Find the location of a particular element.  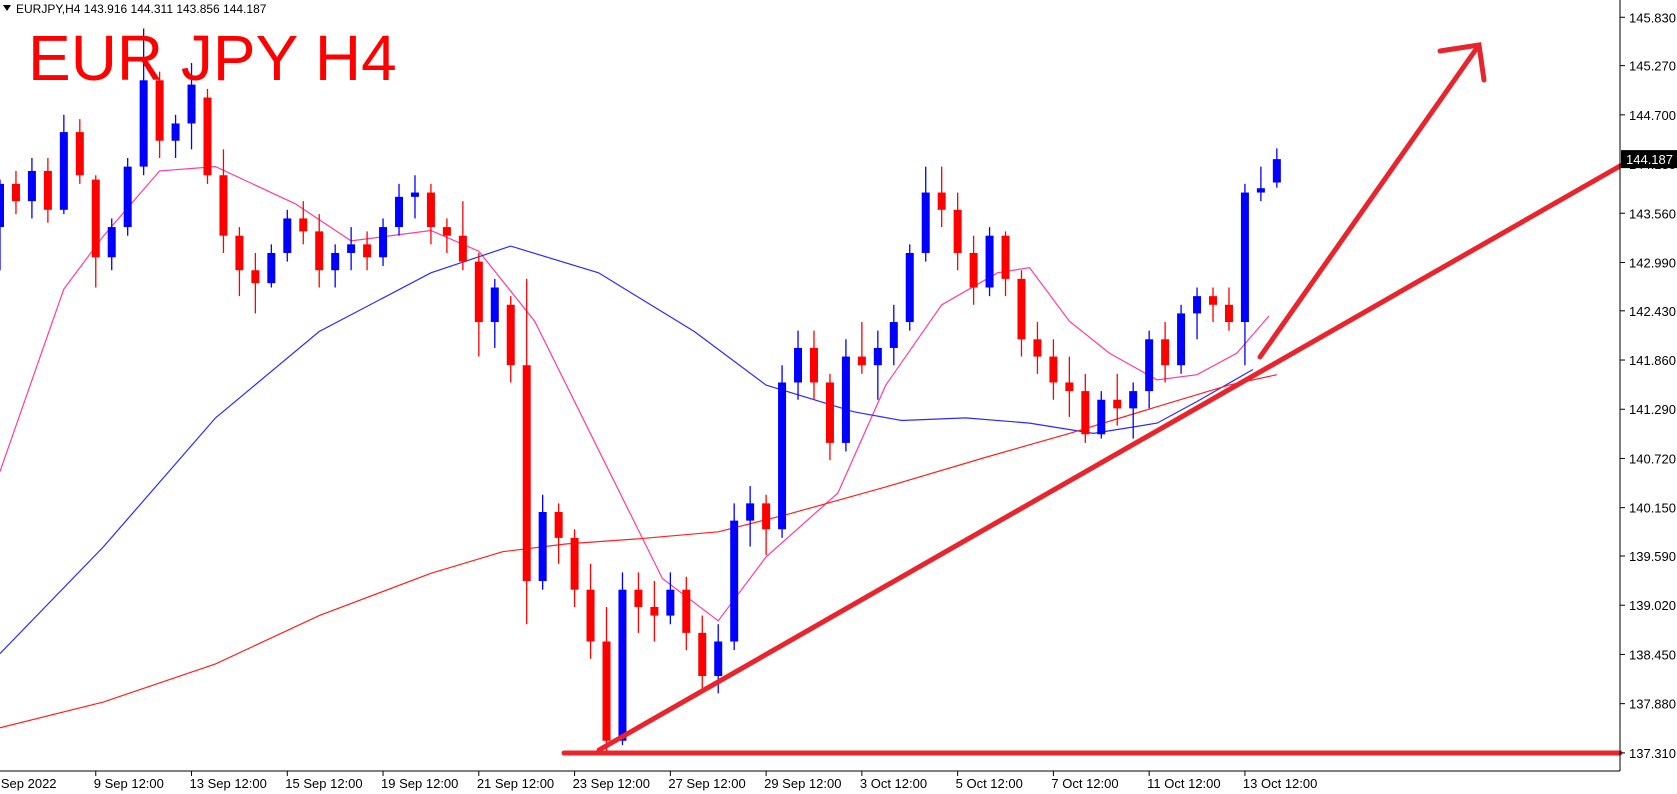

x-tick-label: 13 Oct 12:00 is located at coordinates (1280, 783).